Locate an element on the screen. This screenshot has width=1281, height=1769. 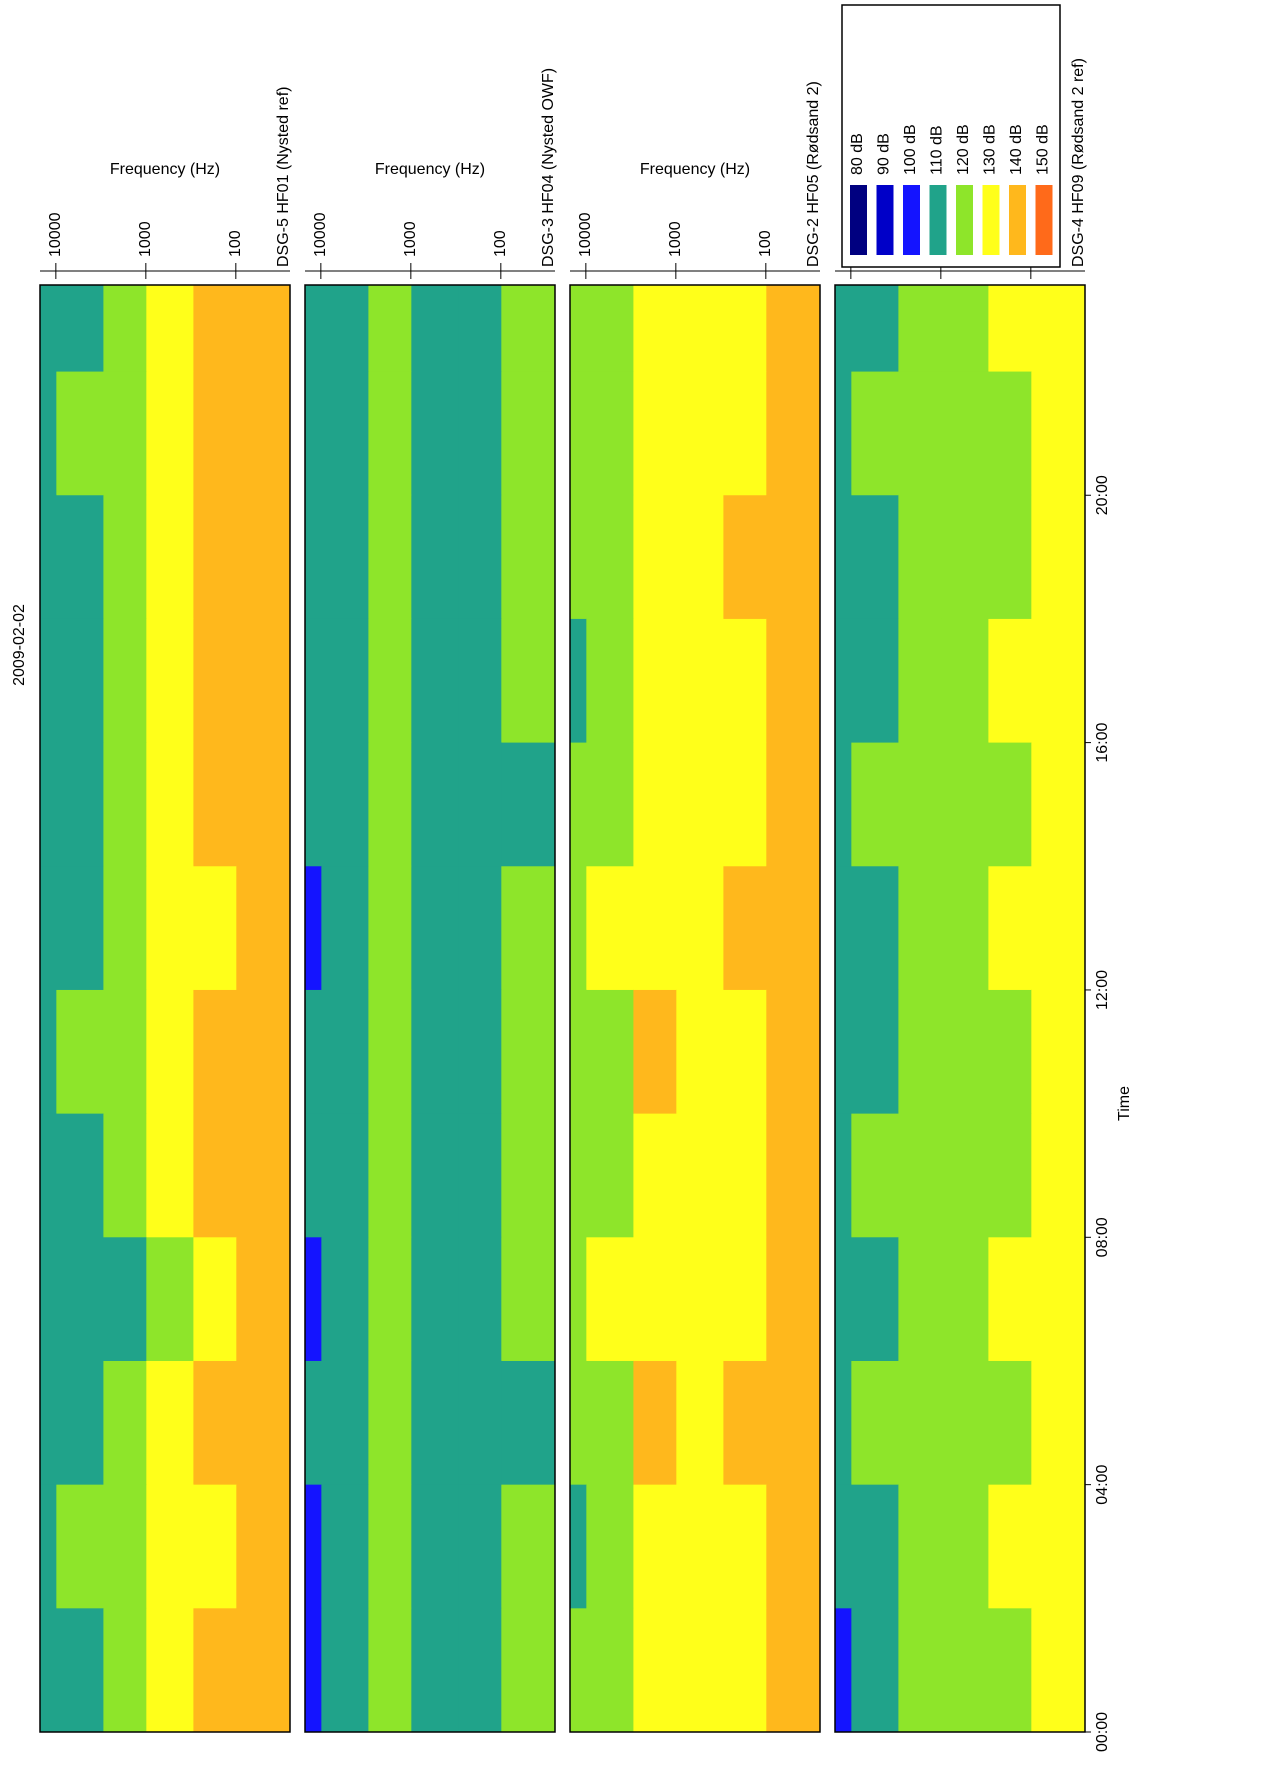
legend-label: 150 dB is located at coordinates (1043, 149).